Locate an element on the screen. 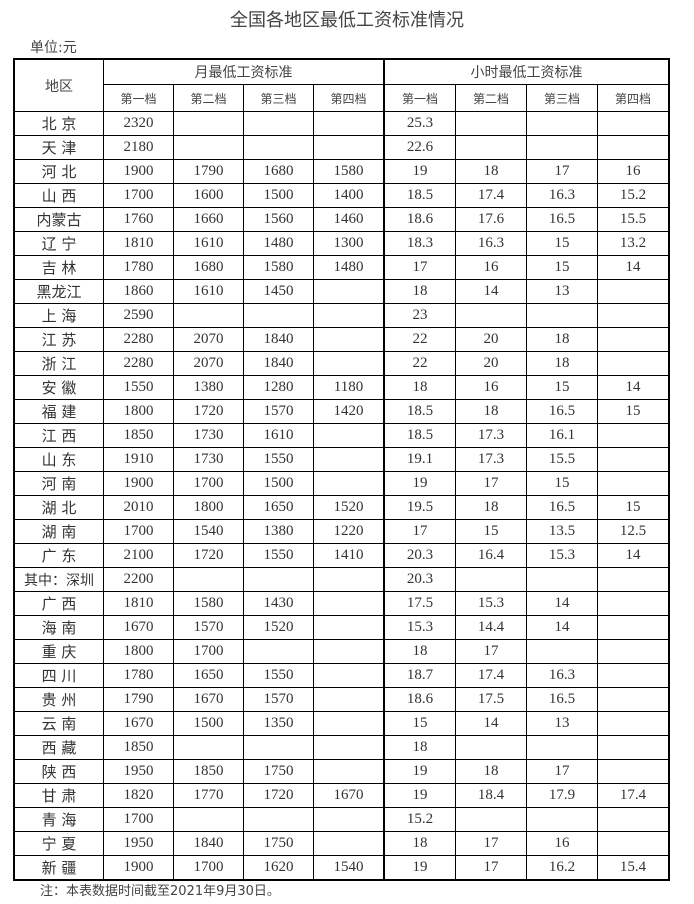 This screenshot has width=694, height=904. monthly-wage-cell: 1800 is located at coordinates (138, 411).